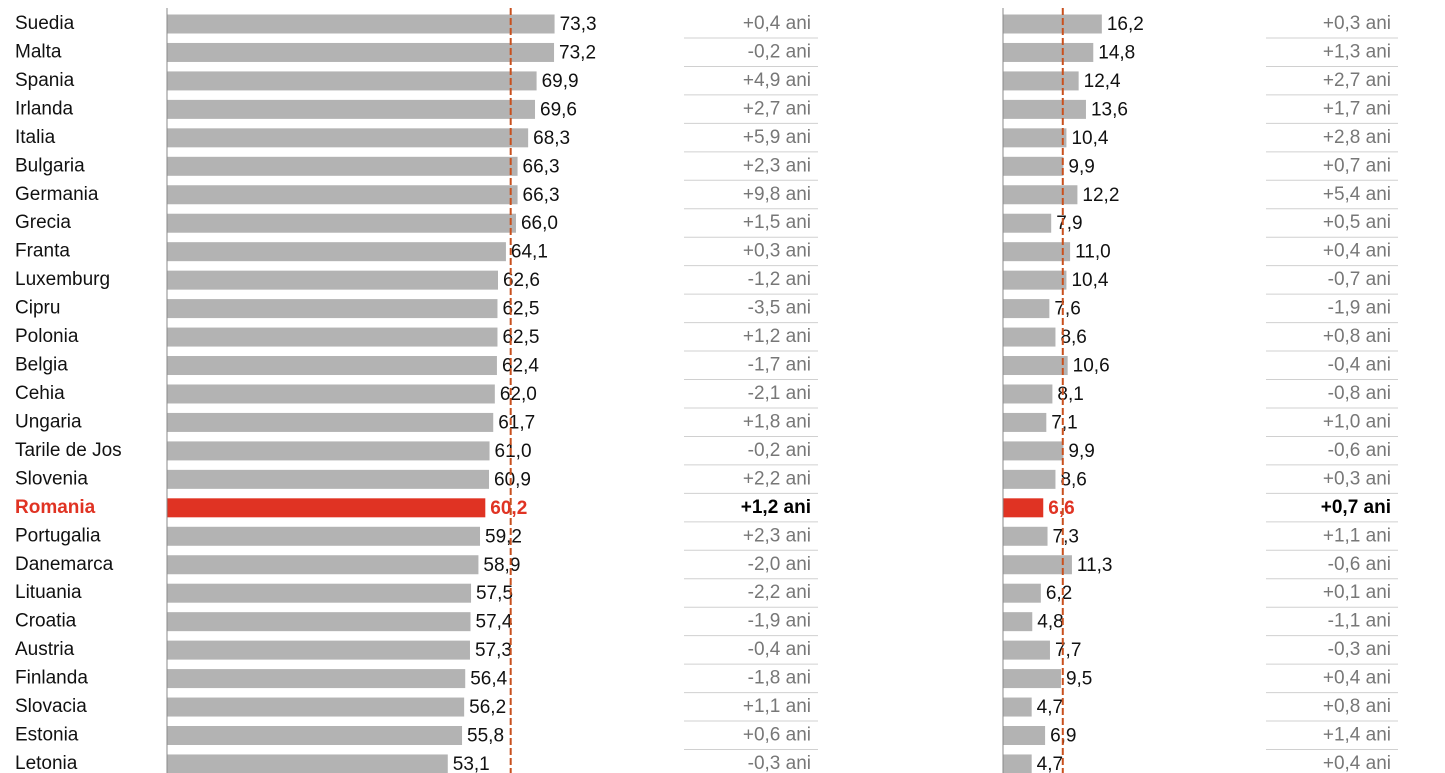  What do you see at coordinates (1116, 52) in the screenshot?
I see `value-label: 14,8` at bounding box center [1116, 52].